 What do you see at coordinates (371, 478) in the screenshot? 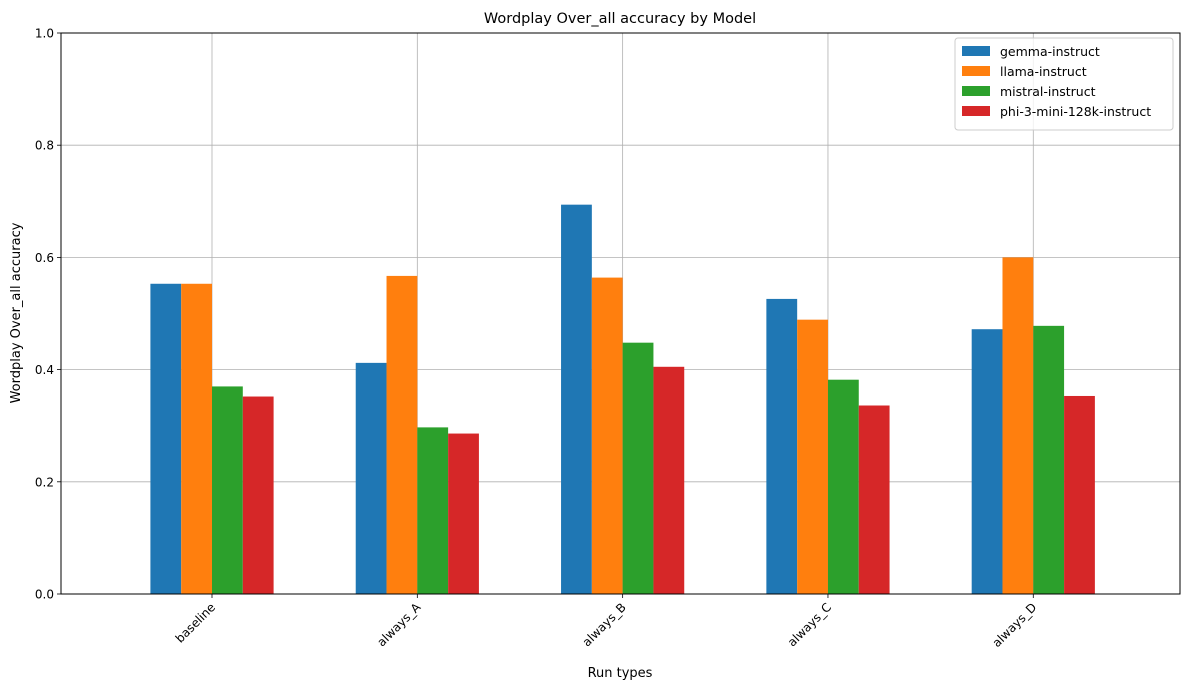
I see `bar-gemma-instruct-always_A` at bounding box center [371, 478].